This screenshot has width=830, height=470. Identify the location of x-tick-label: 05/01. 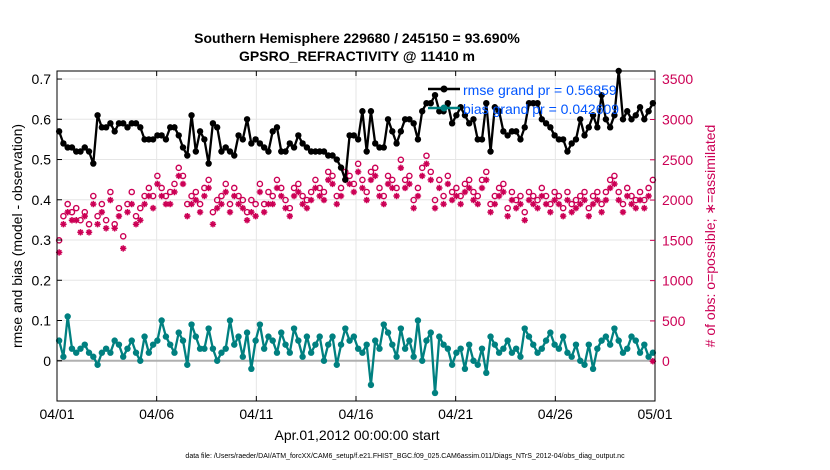
(654, 414).